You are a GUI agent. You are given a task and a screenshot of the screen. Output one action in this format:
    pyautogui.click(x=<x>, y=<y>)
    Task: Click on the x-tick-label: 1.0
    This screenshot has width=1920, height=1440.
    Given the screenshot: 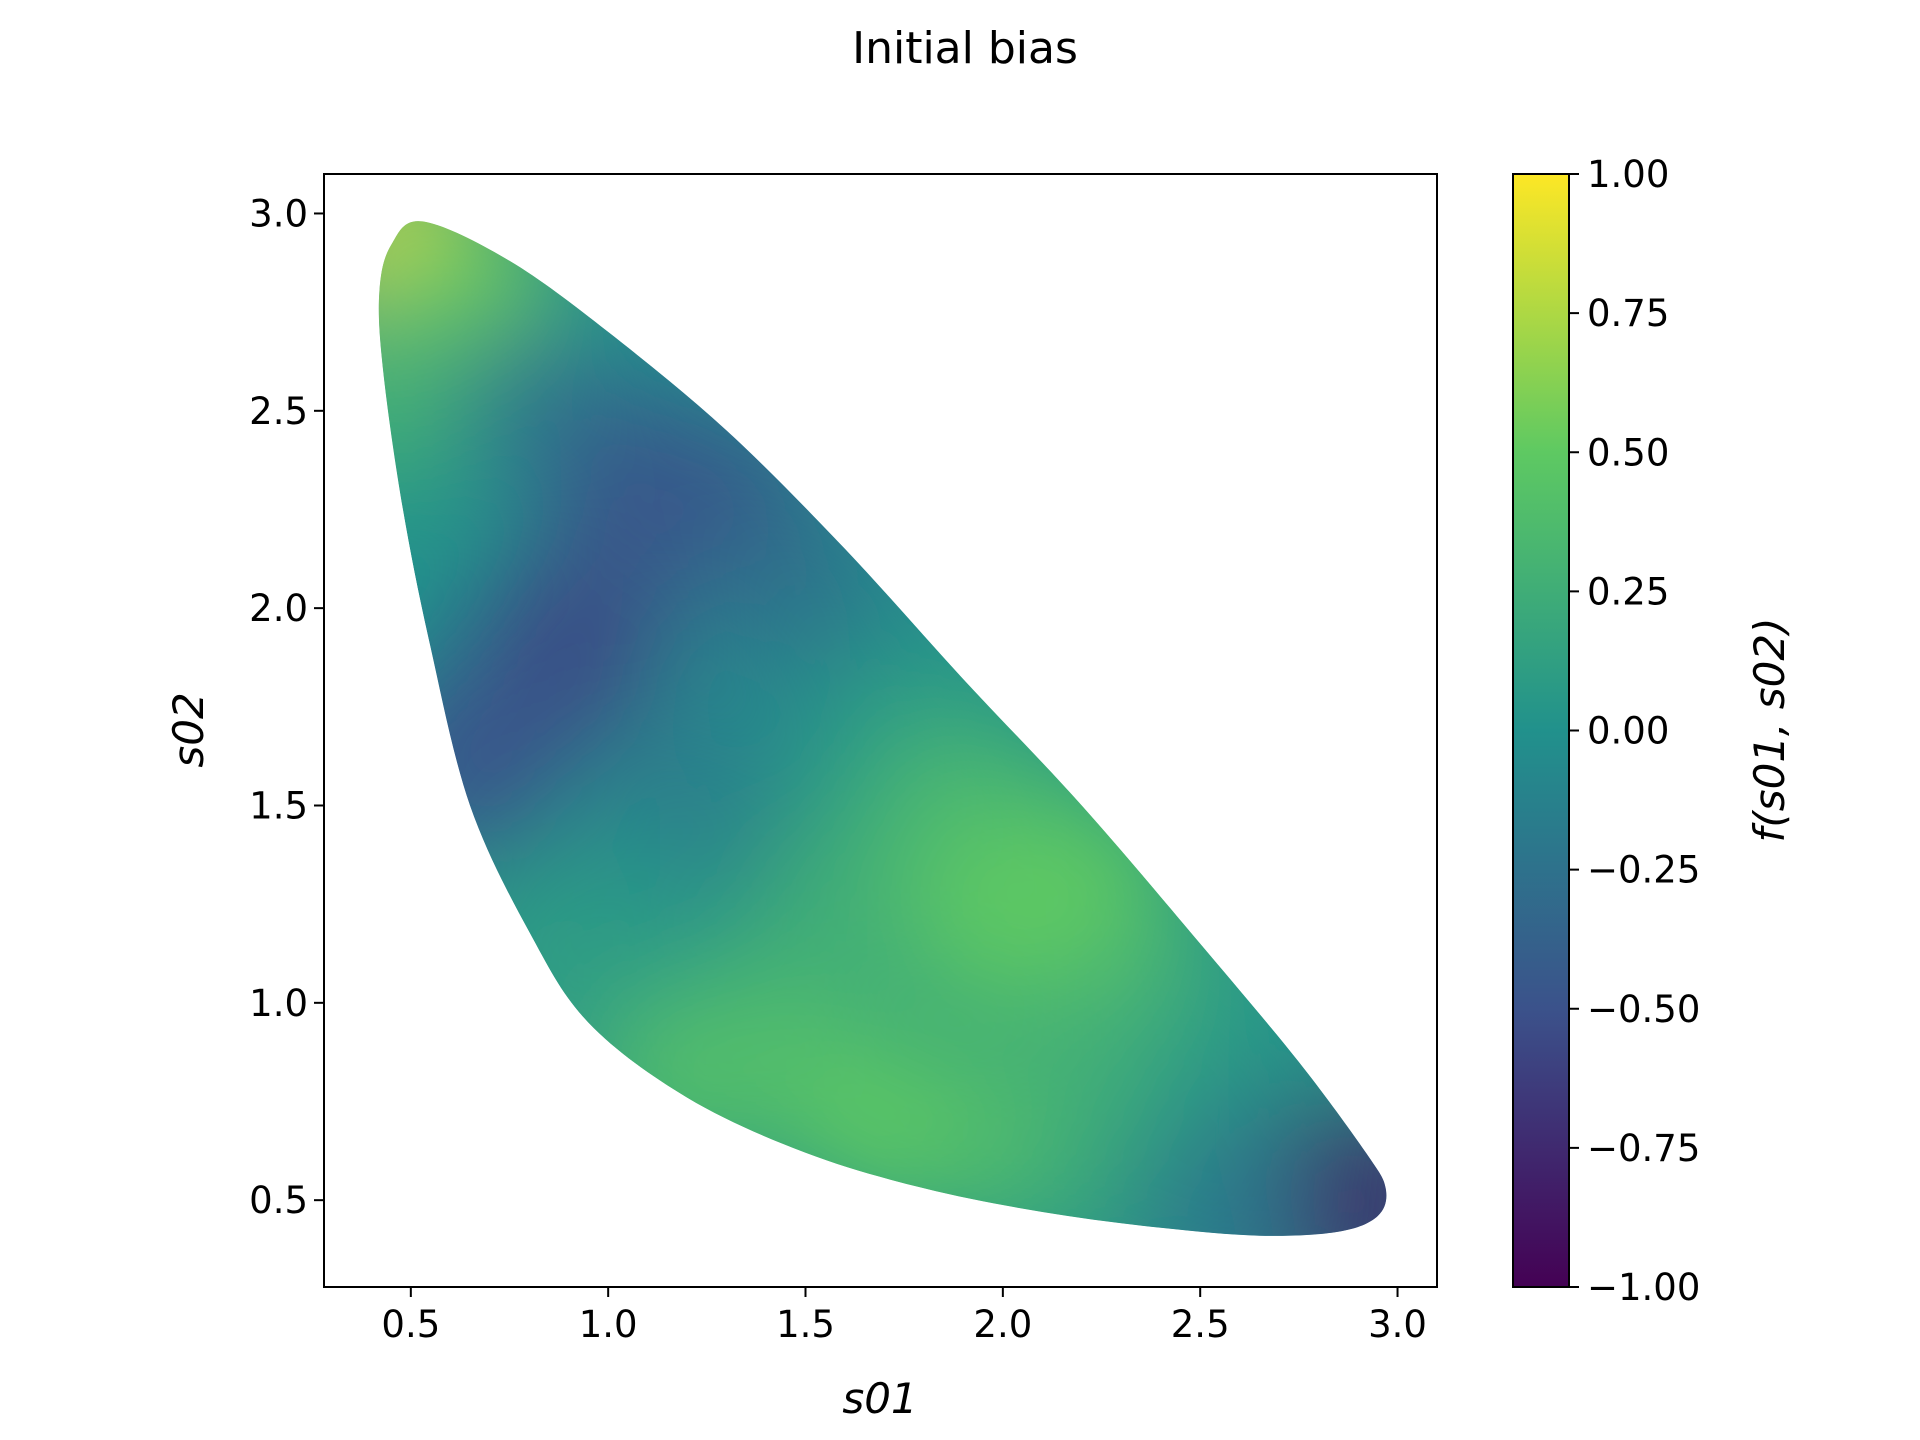 What is the action you would take?
    pyautogui.click(x=608, y=1324)
    